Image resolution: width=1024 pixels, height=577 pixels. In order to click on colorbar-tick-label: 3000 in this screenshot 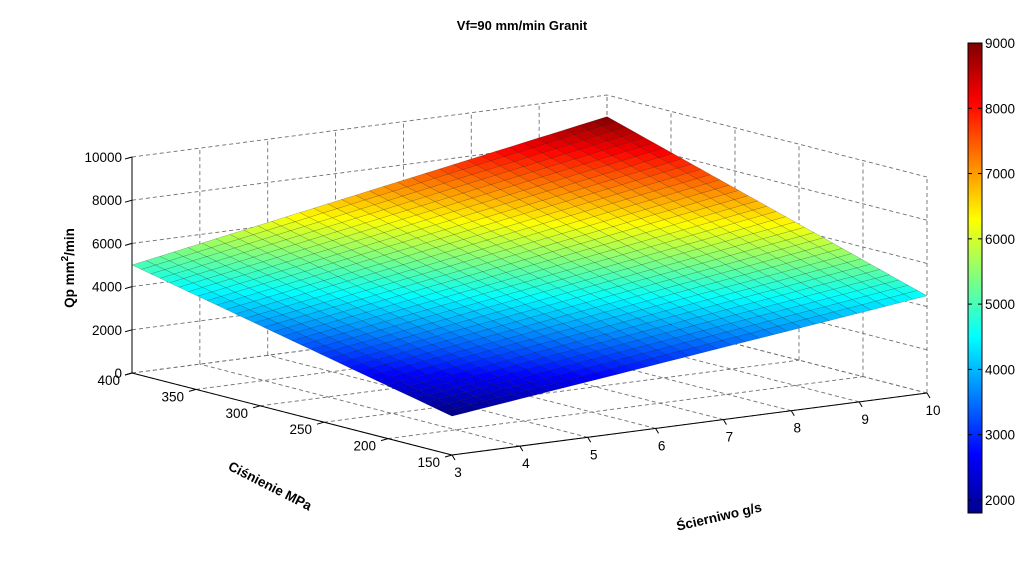, I will do `click(1000, 435)`.